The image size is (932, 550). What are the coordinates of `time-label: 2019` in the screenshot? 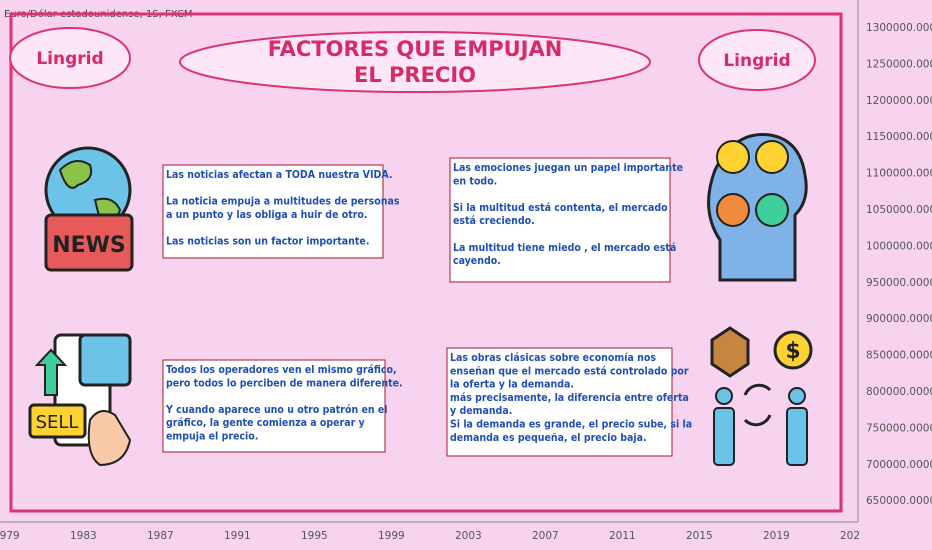 It's located at (776, 536).